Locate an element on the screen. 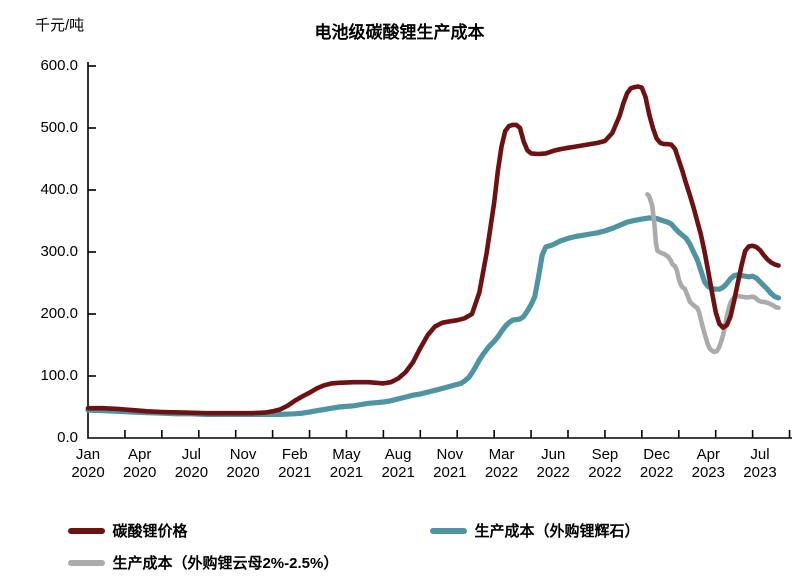 This screenshot has height=583, width=799. legend-swatch-price-line is located at coordinates (86, 530).